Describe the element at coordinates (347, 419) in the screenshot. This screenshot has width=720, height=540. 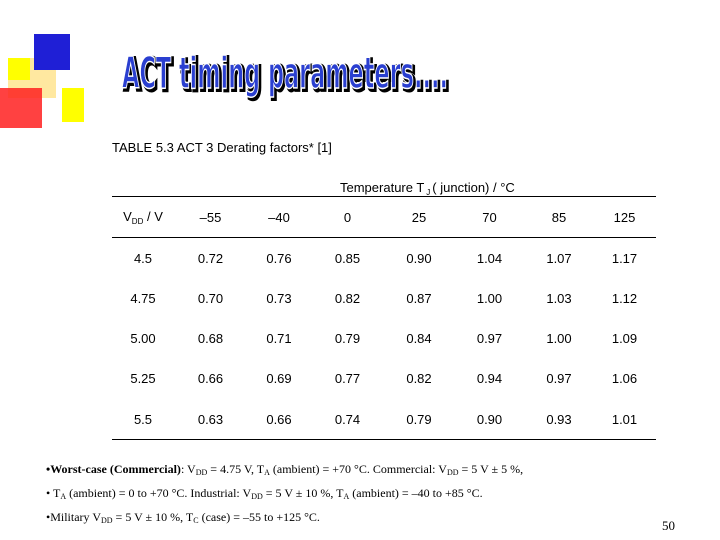
I see `factor-cell: 0.74` at that location.